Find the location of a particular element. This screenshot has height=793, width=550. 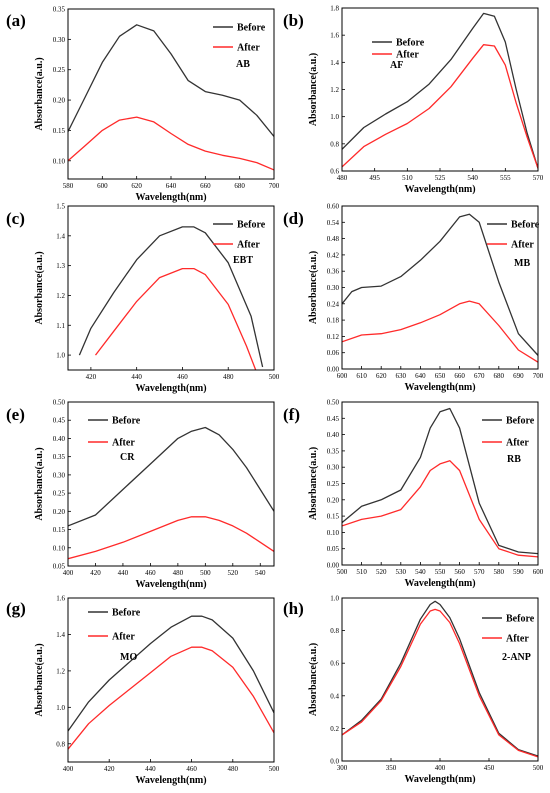

x-tick-label: 450 is located at coordinates (489, 768).